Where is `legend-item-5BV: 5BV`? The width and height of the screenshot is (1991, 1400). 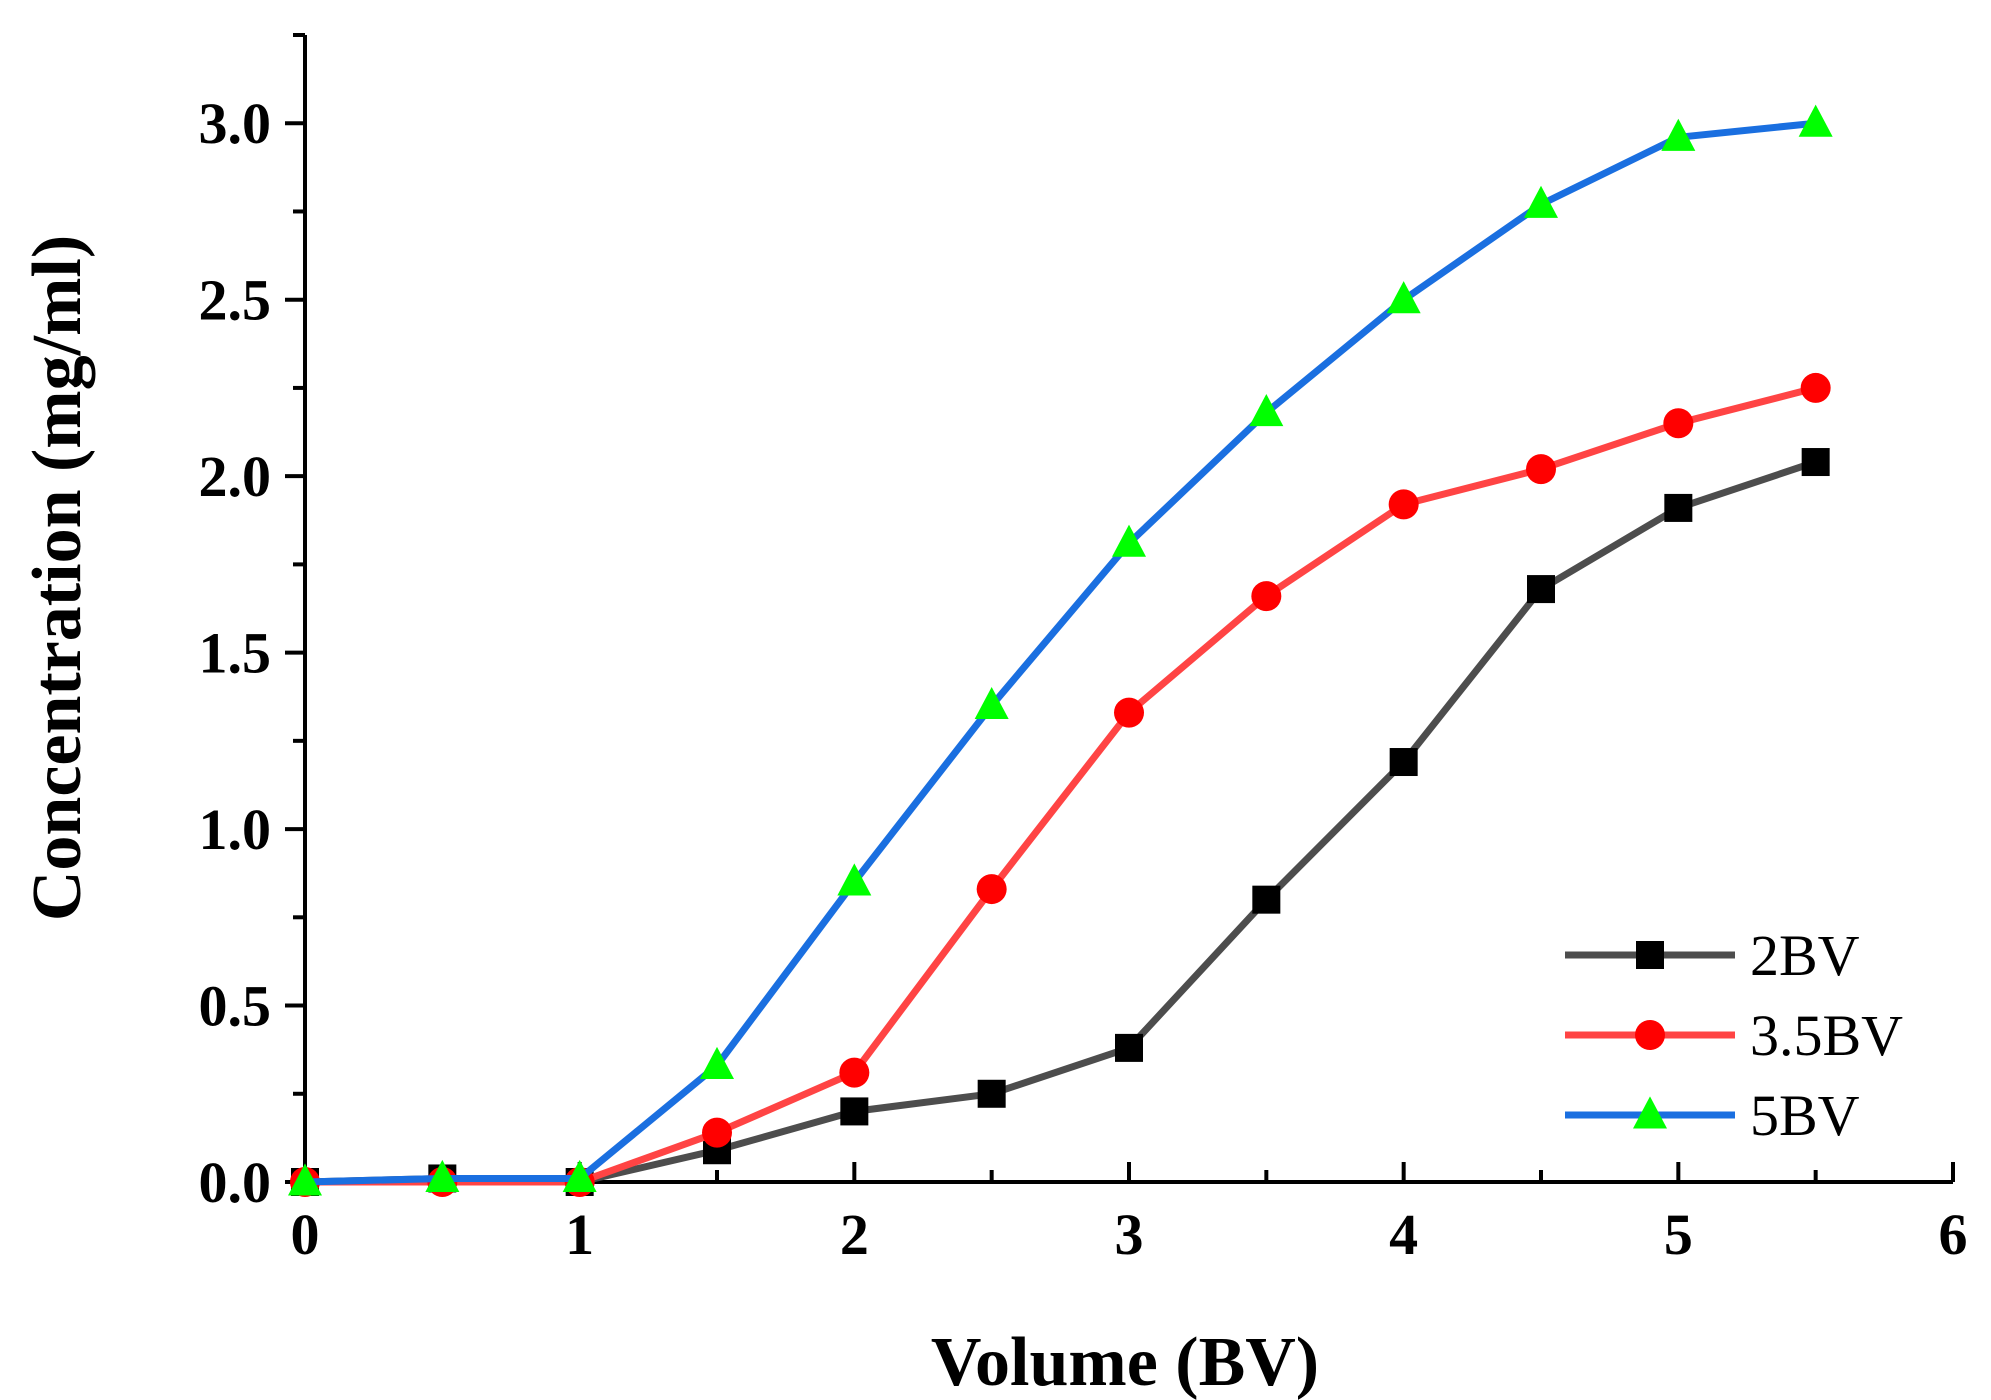 legend-item-5BV: 5BV is located at coordinates (1712, 1115).